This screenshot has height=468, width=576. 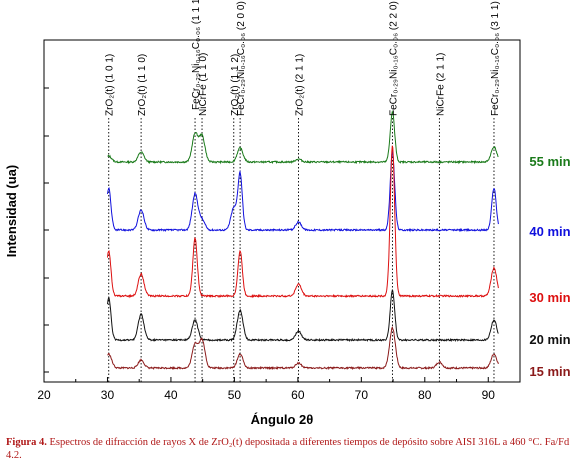 I want to click on x-tick-label: 50, so click(x=235, y=395).